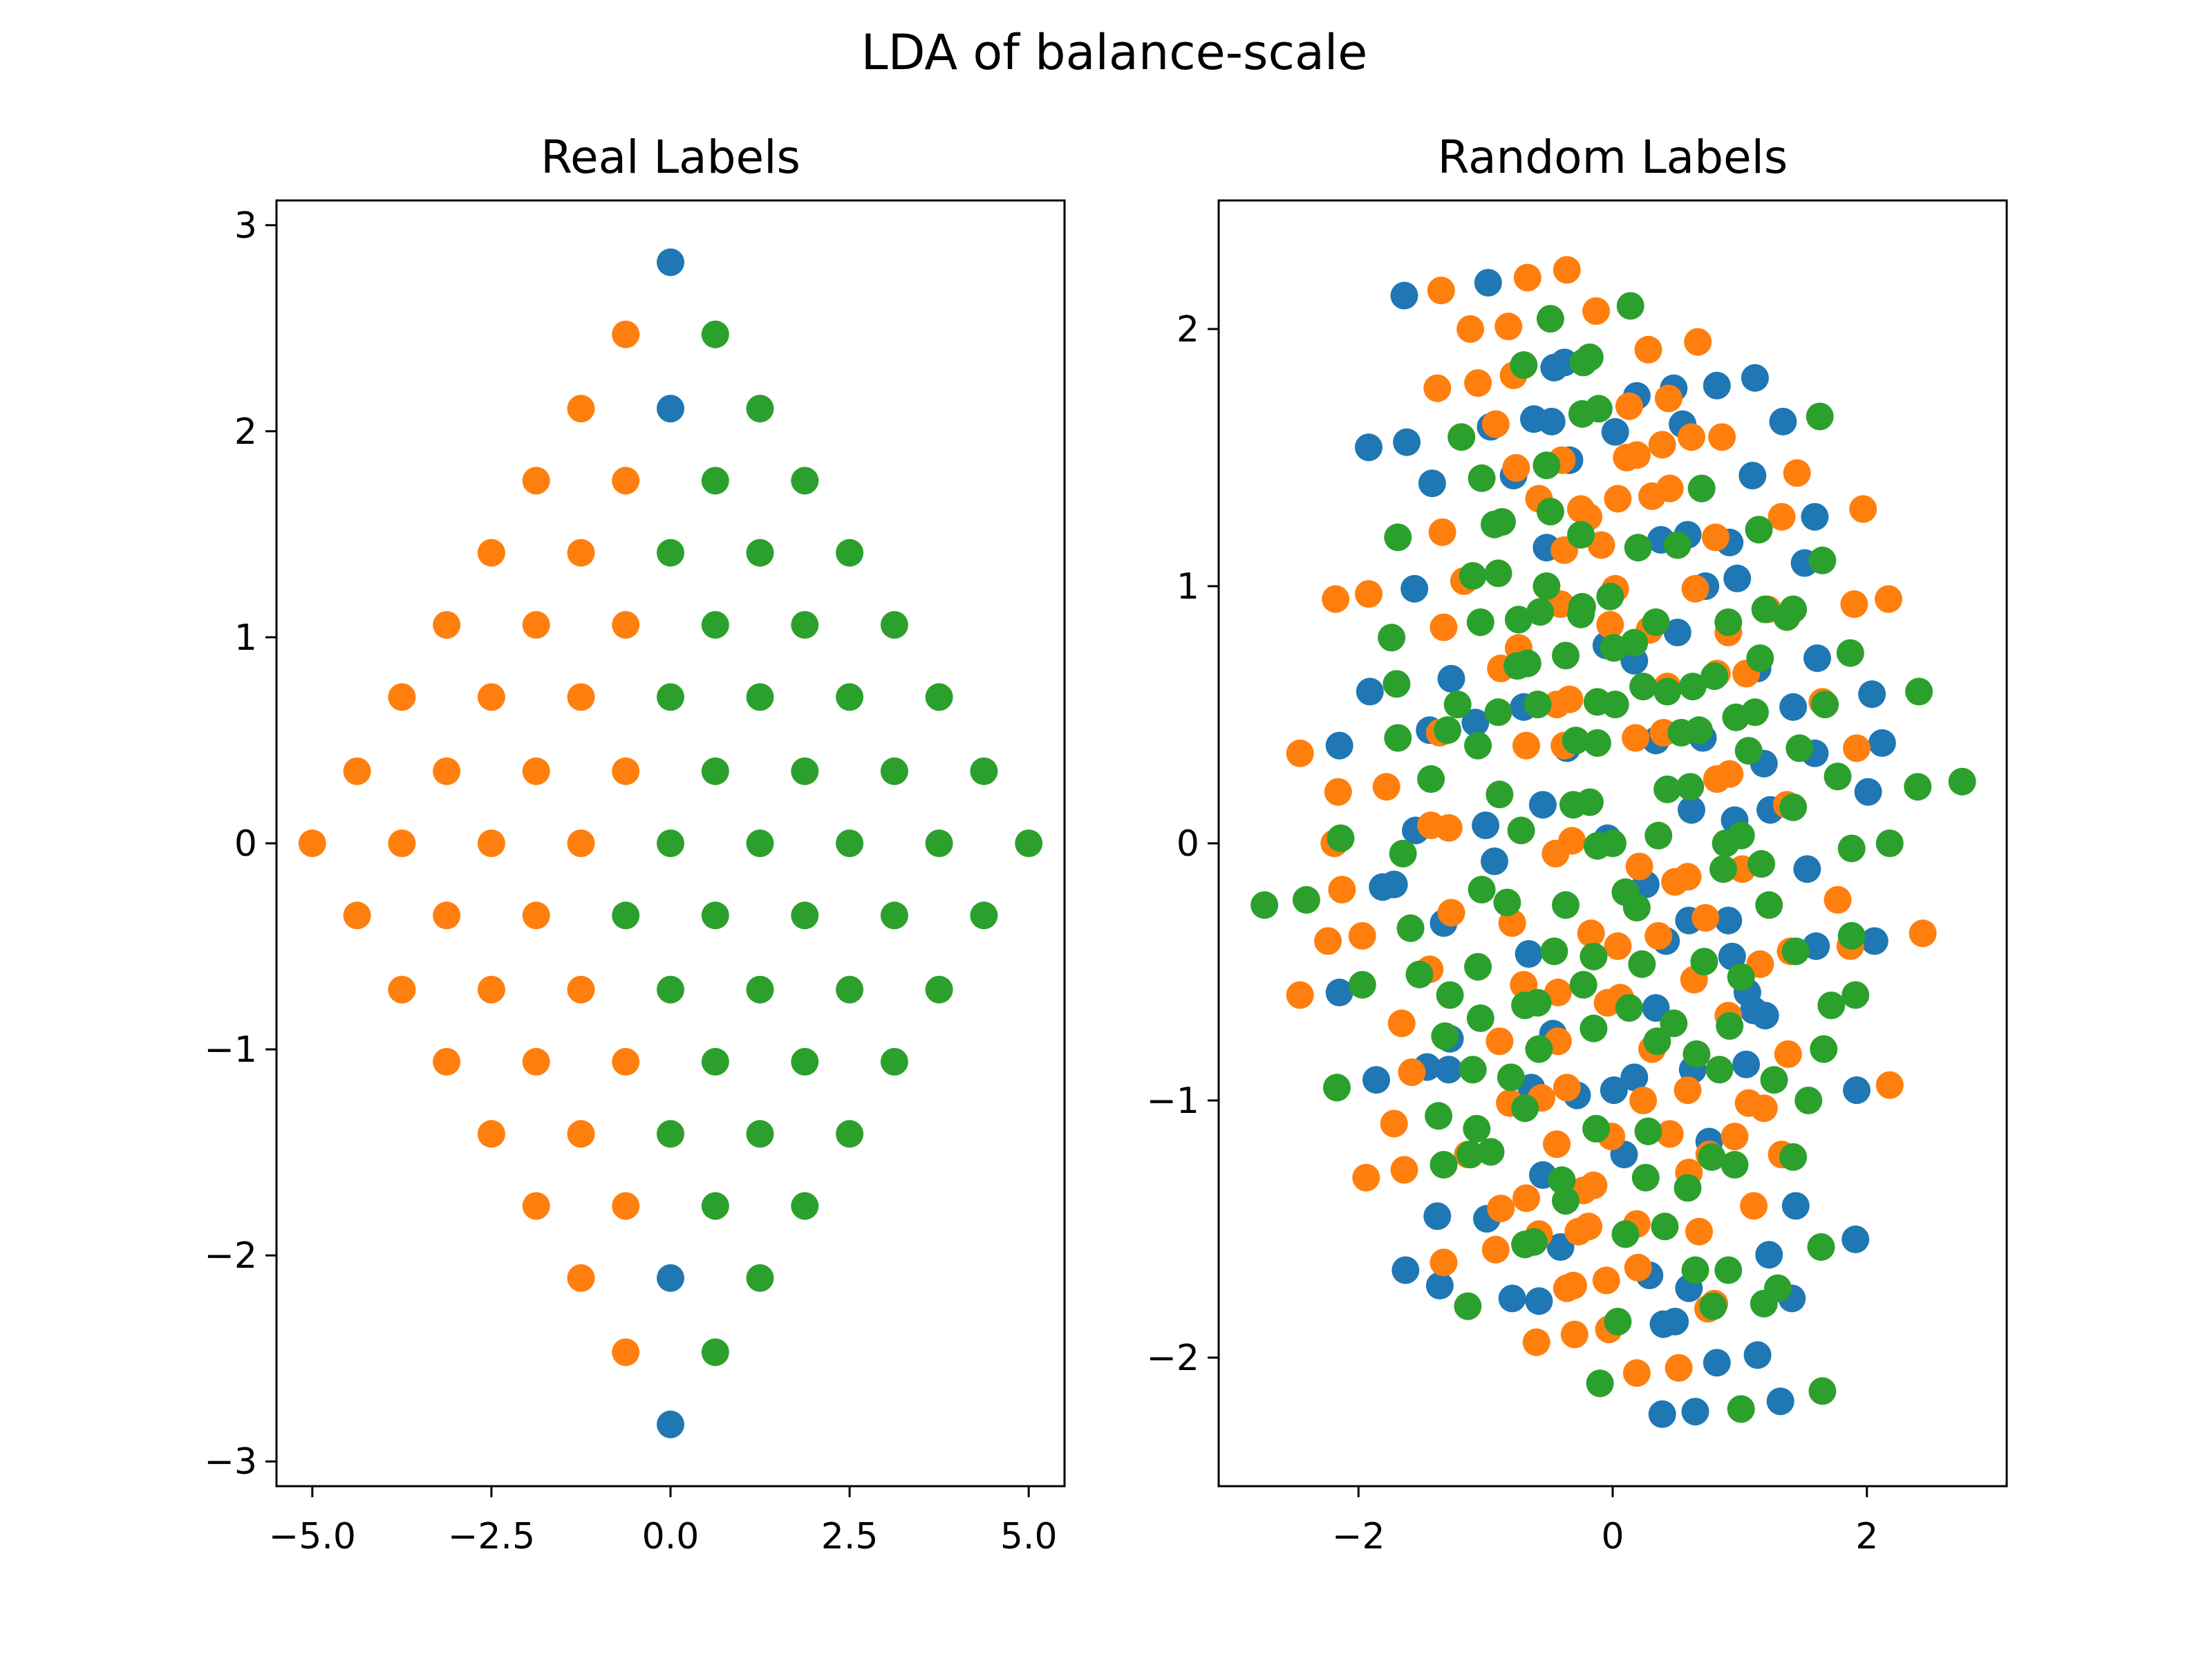  What do you see at coordinates (313, 1536) in the screenshot?
I see `real-labels-x-tick-label: −5.0` at bounding box center [313, 1536].